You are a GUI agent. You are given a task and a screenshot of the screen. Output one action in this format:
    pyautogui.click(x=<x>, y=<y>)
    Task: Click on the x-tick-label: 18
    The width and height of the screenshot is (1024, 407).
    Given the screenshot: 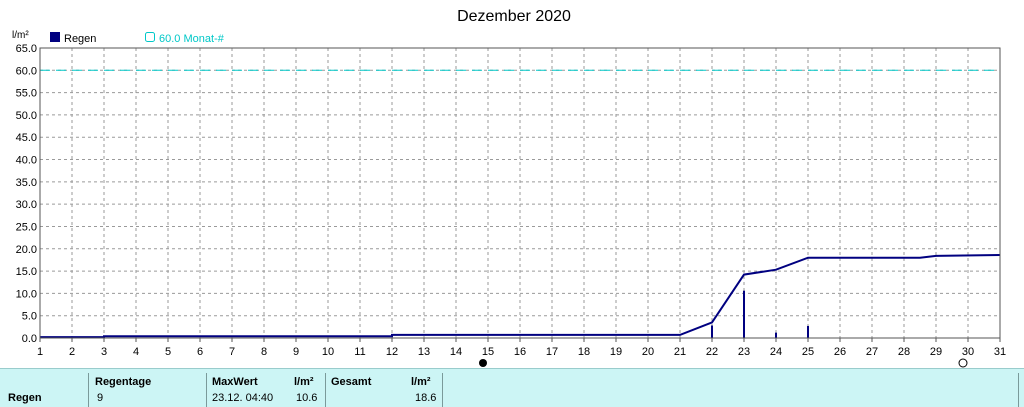 What is the action you would take?
    pyautogui.click(x=584, y=352)
    